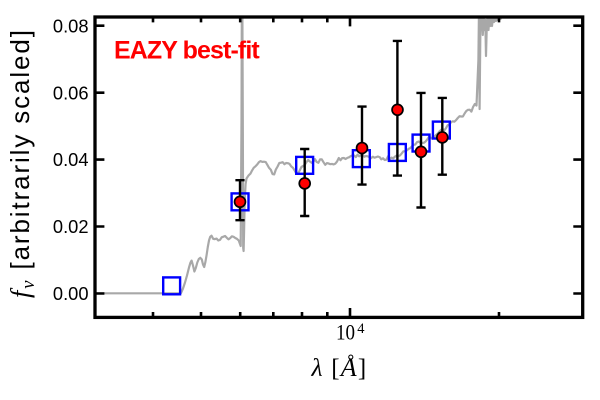  I want to click on svg-text: 0.04, so click(71, 159).